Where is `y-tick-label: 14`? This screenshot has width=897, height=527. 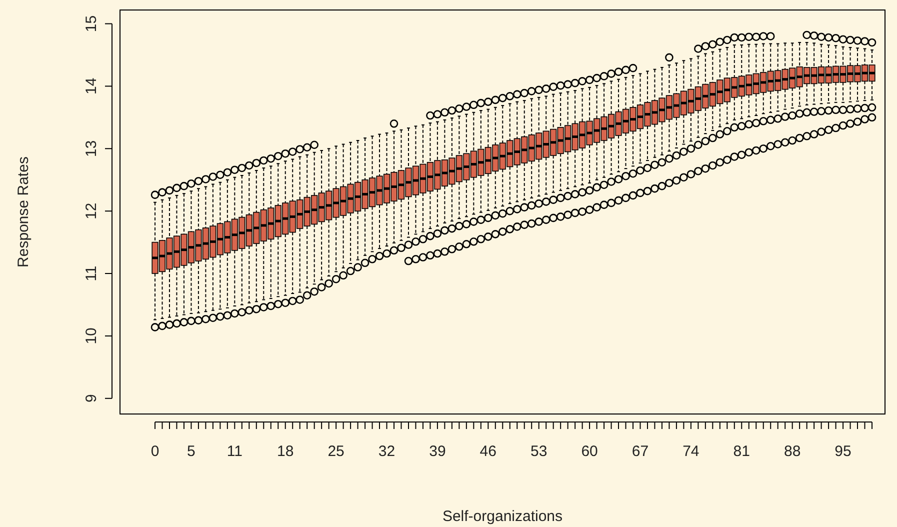
y-tick-label: 14 is located at coordinates (91, 86).